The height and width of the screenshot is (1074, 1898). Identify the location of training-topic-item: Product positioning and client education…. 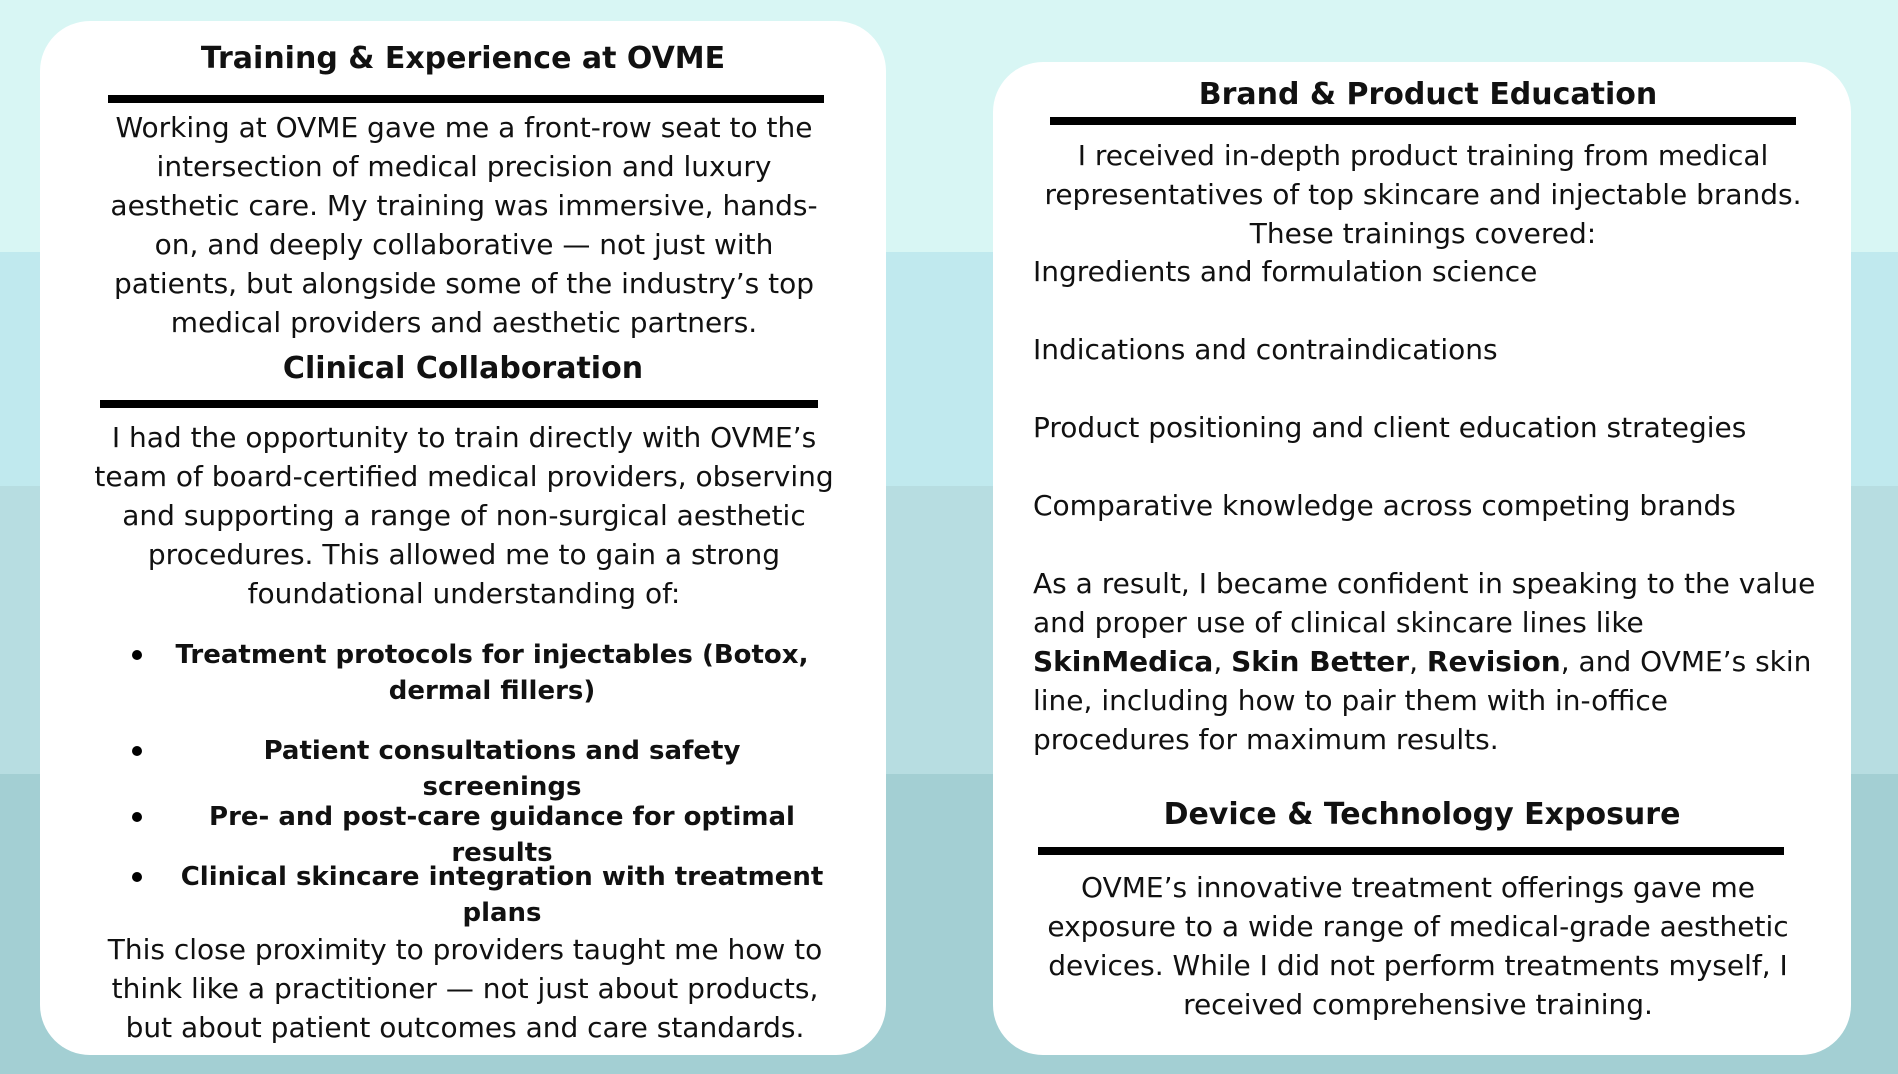
(1390, 427).